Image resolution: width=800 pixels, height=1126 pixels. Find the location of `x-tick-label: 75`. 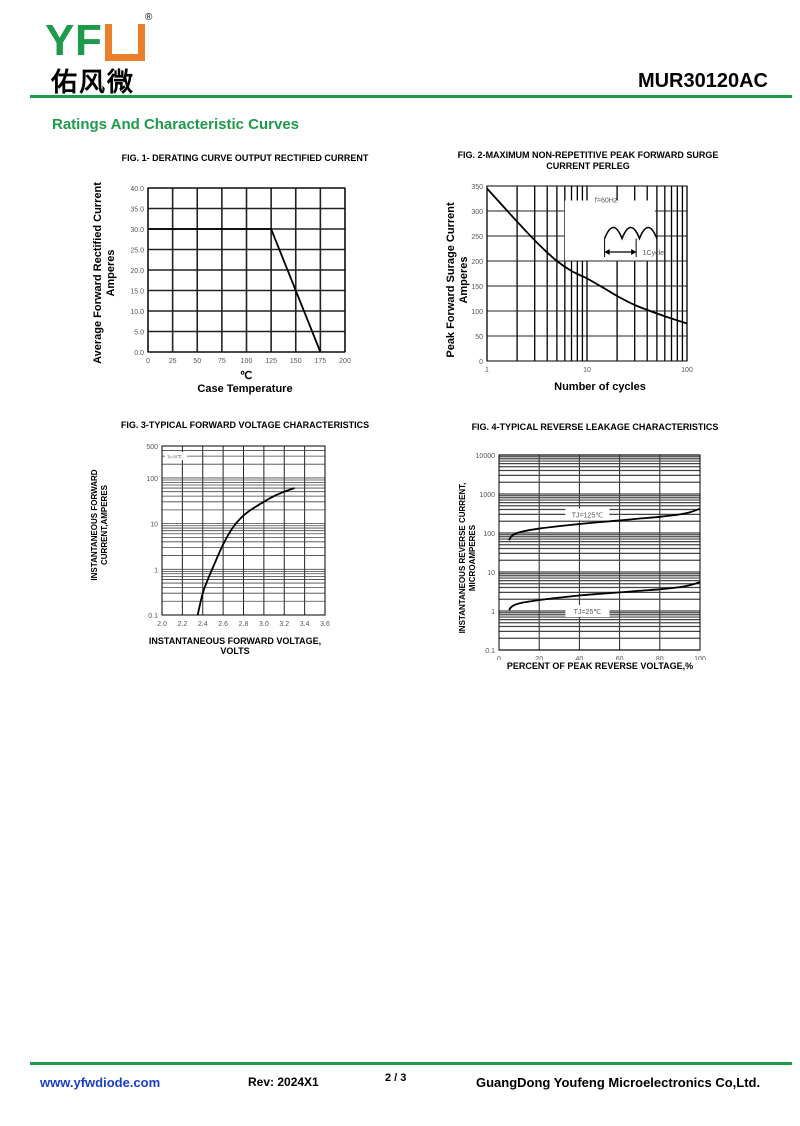

x-tick-label: 75 is located at coordinates (222, 361).